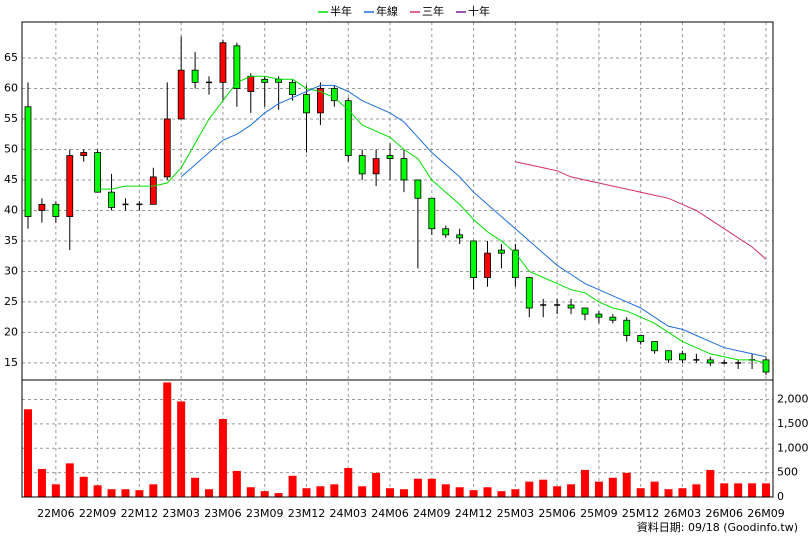  I want to click on volume-tick-label: 0, so click(780, 496).